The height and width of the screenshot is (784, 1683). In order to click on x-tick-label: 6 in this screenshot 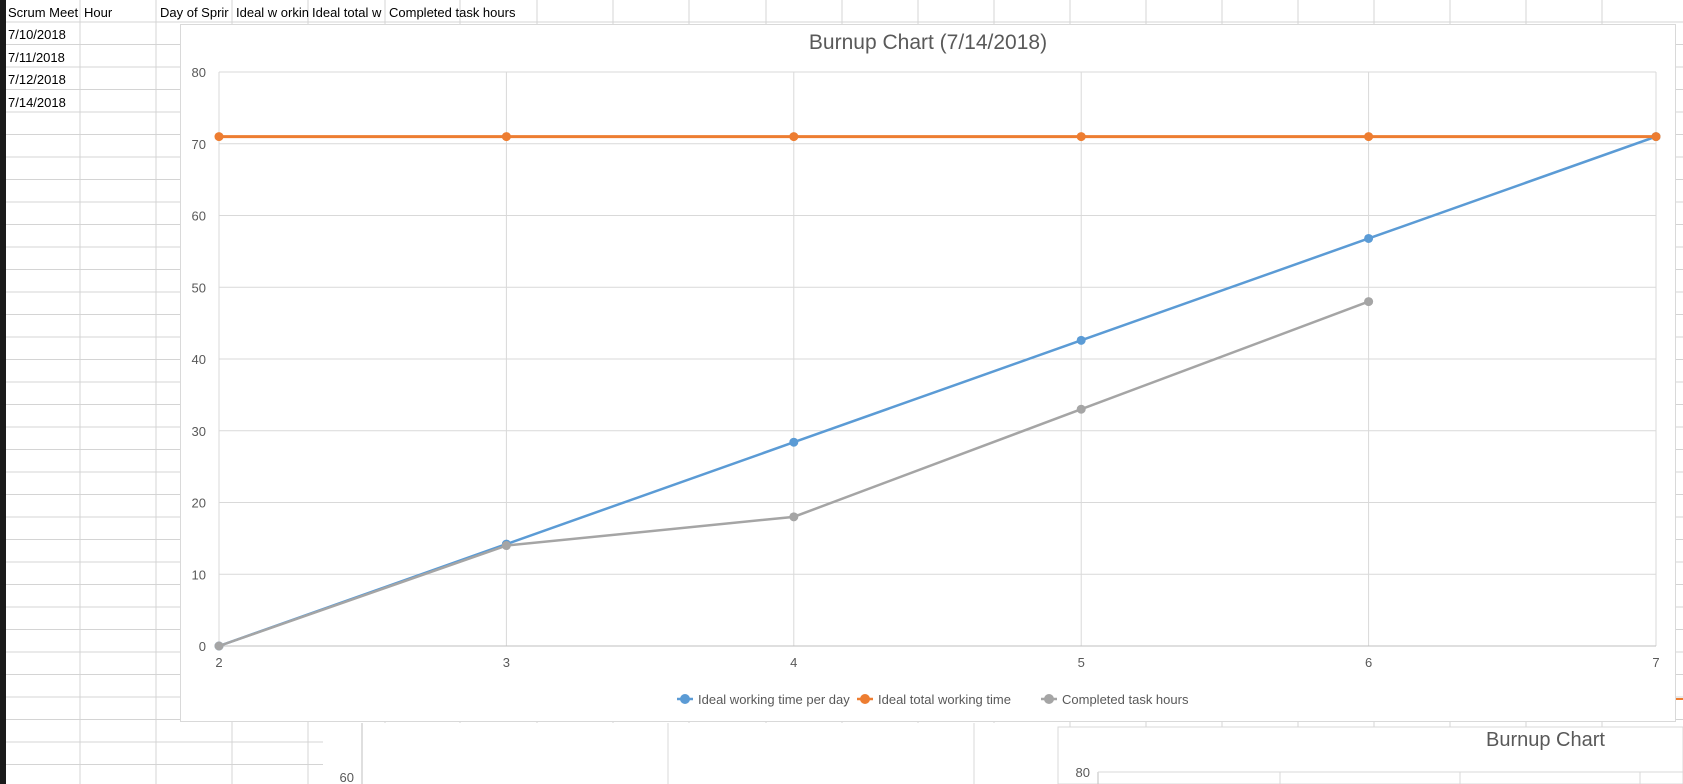, I will do `click(1368, 662)`.